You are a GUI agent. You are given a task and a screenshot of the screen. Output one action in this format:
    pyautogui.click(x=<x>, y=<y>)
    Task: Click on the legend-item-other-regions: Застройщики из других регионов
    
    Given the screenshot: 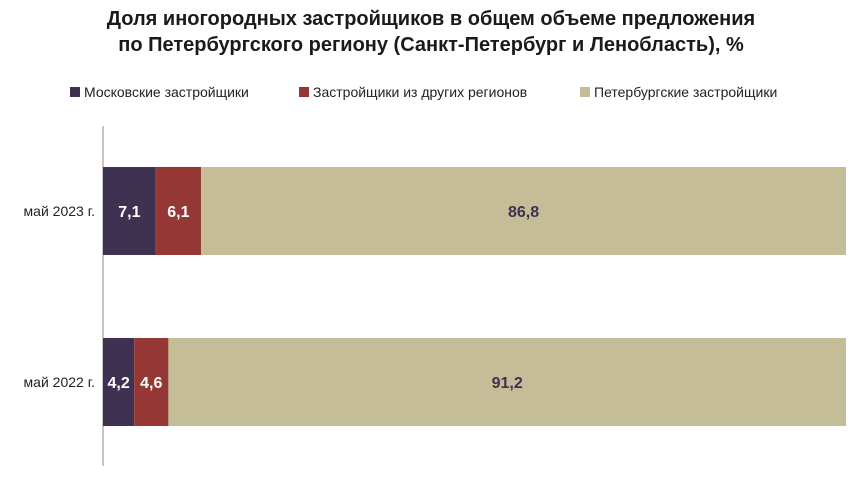 What is the action you would take?
    pyautogui.click(x=413, y=92)
    